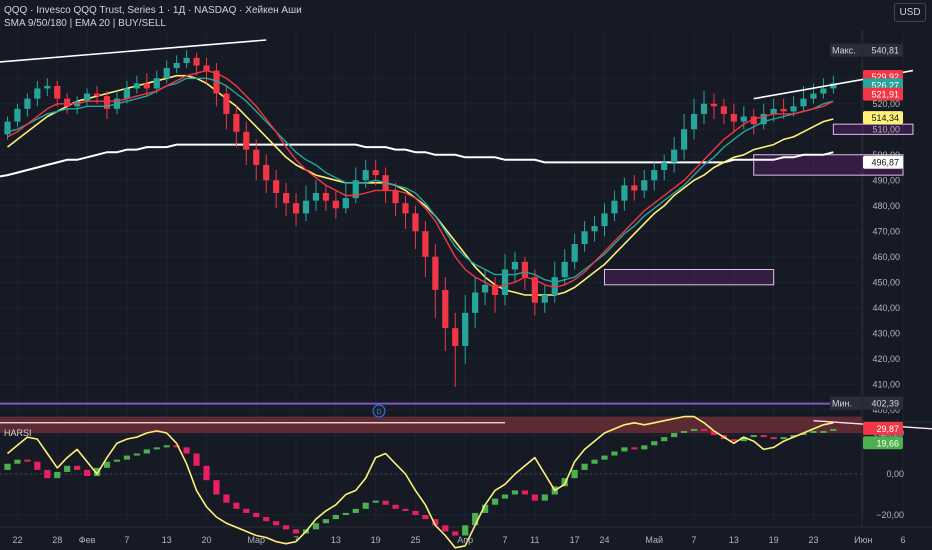 This screenshot has height=550, width=932. What do you see at coordinates (885, 118) in the screenshot?
I see `price-badge: 514,34` at bounding box center [885, 118].